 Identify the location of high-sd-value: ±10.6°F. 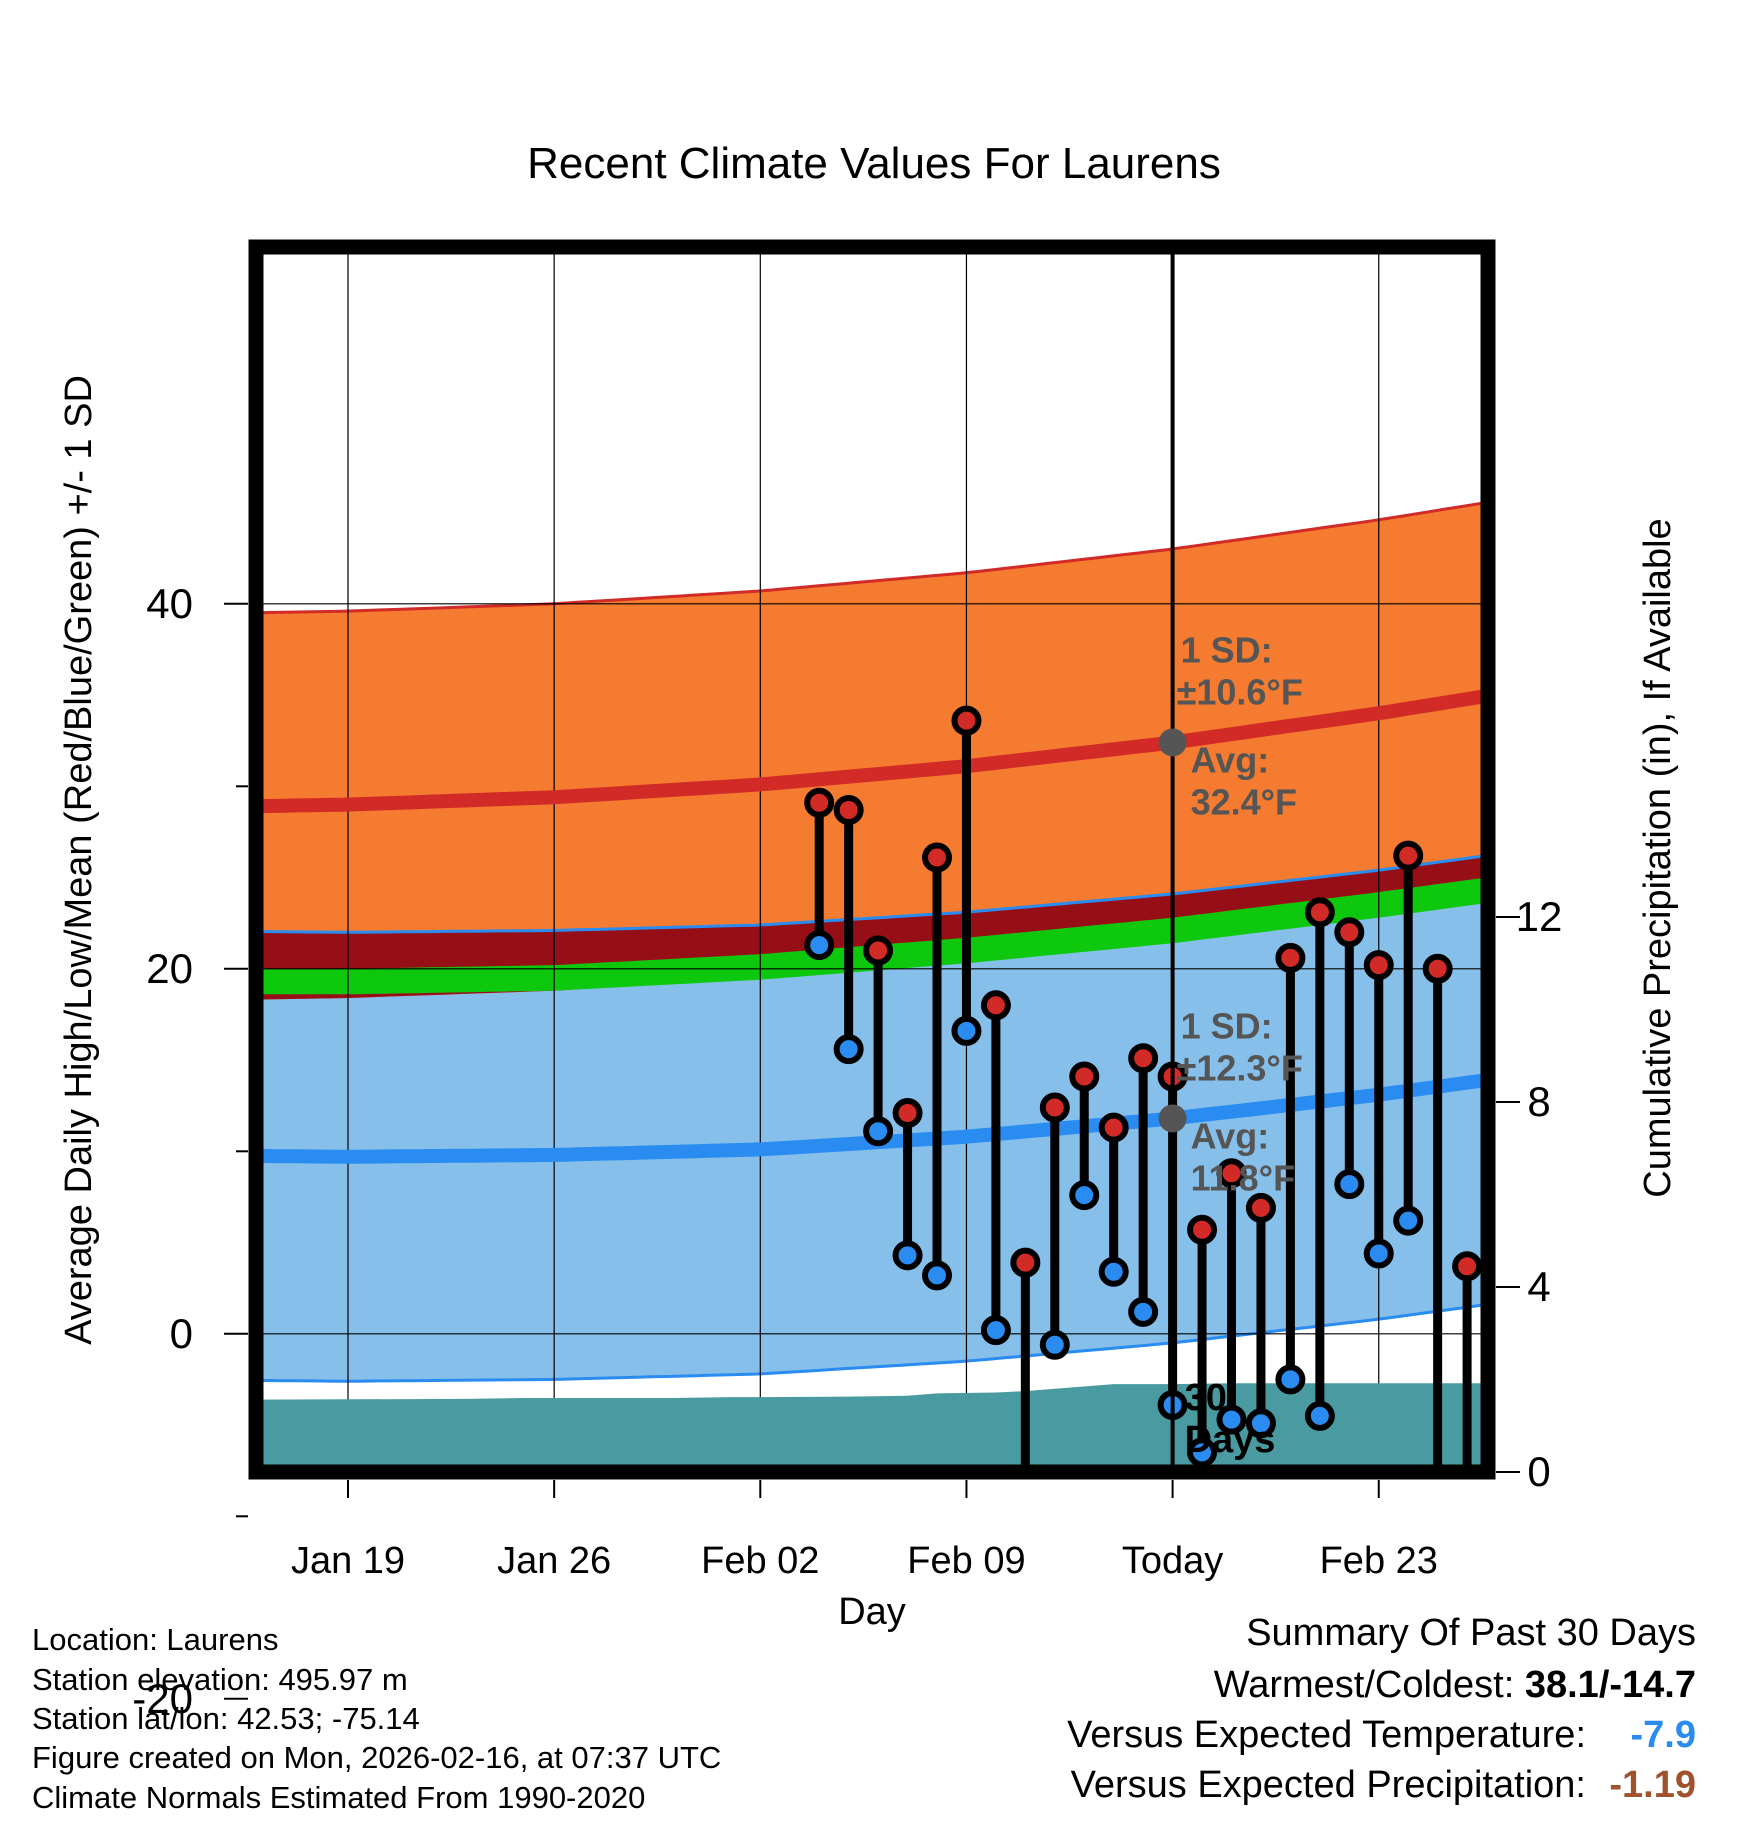
(1240, 692).